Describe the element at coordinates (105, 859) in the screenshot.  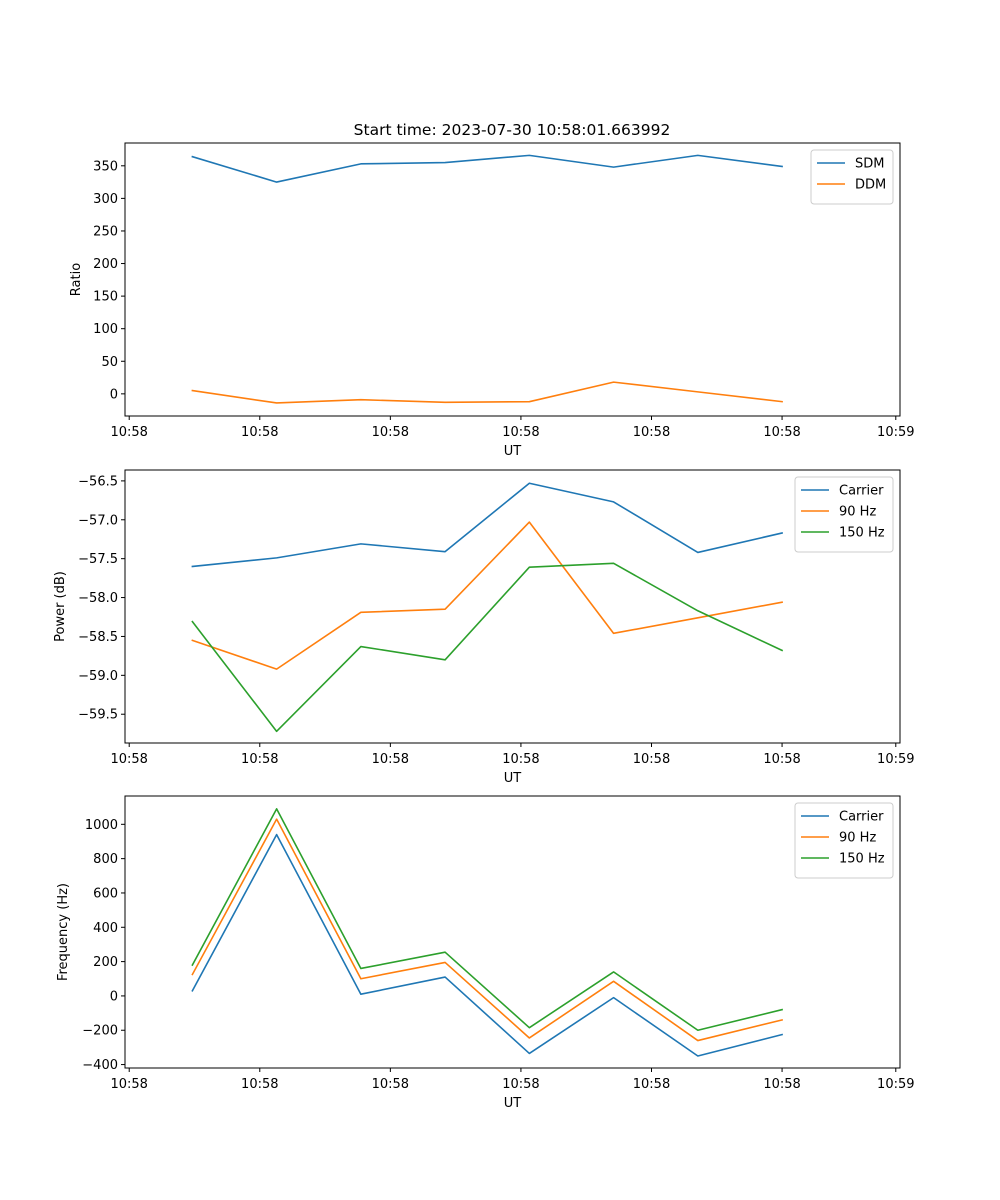
I see `y-tick-label: 800` at that location.